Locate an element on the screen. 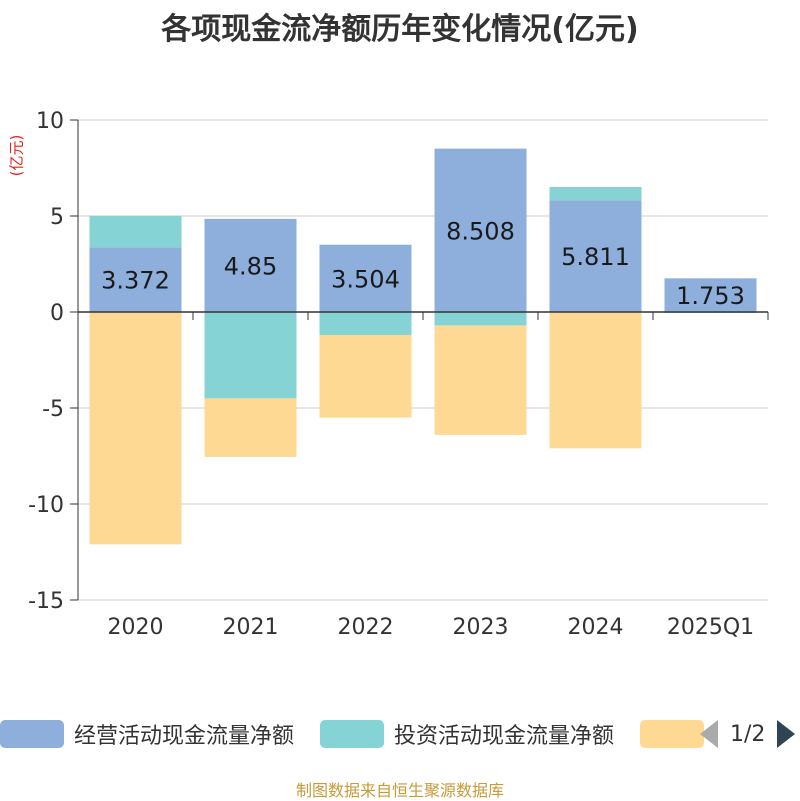  data-label-operating-2021: 4.85 is located at coordinates (250, 266).